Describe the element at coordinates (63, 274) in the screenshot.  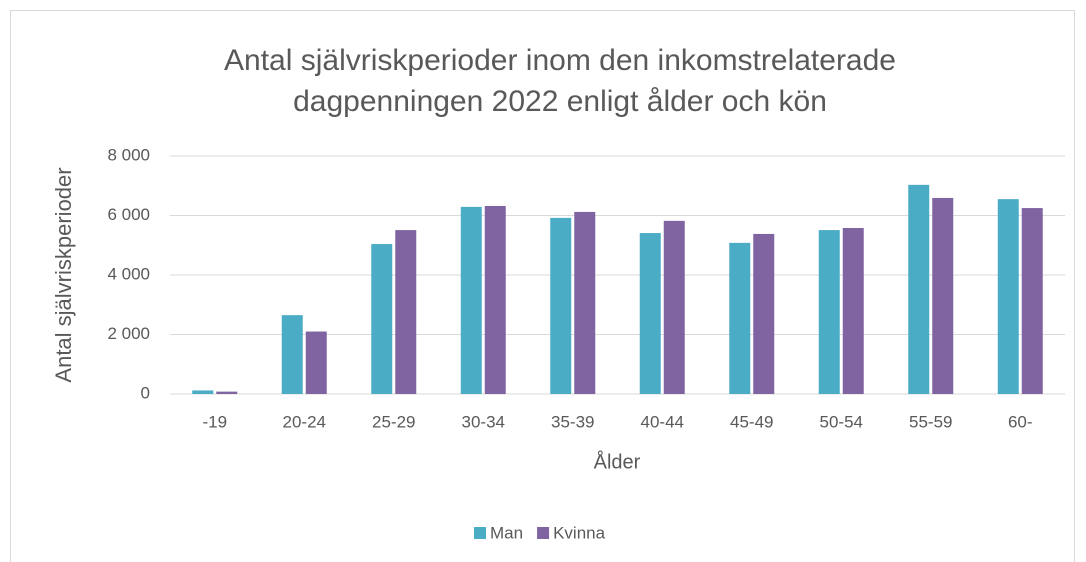
I see `y-axis-label: Antal självriskperioder` at that location.